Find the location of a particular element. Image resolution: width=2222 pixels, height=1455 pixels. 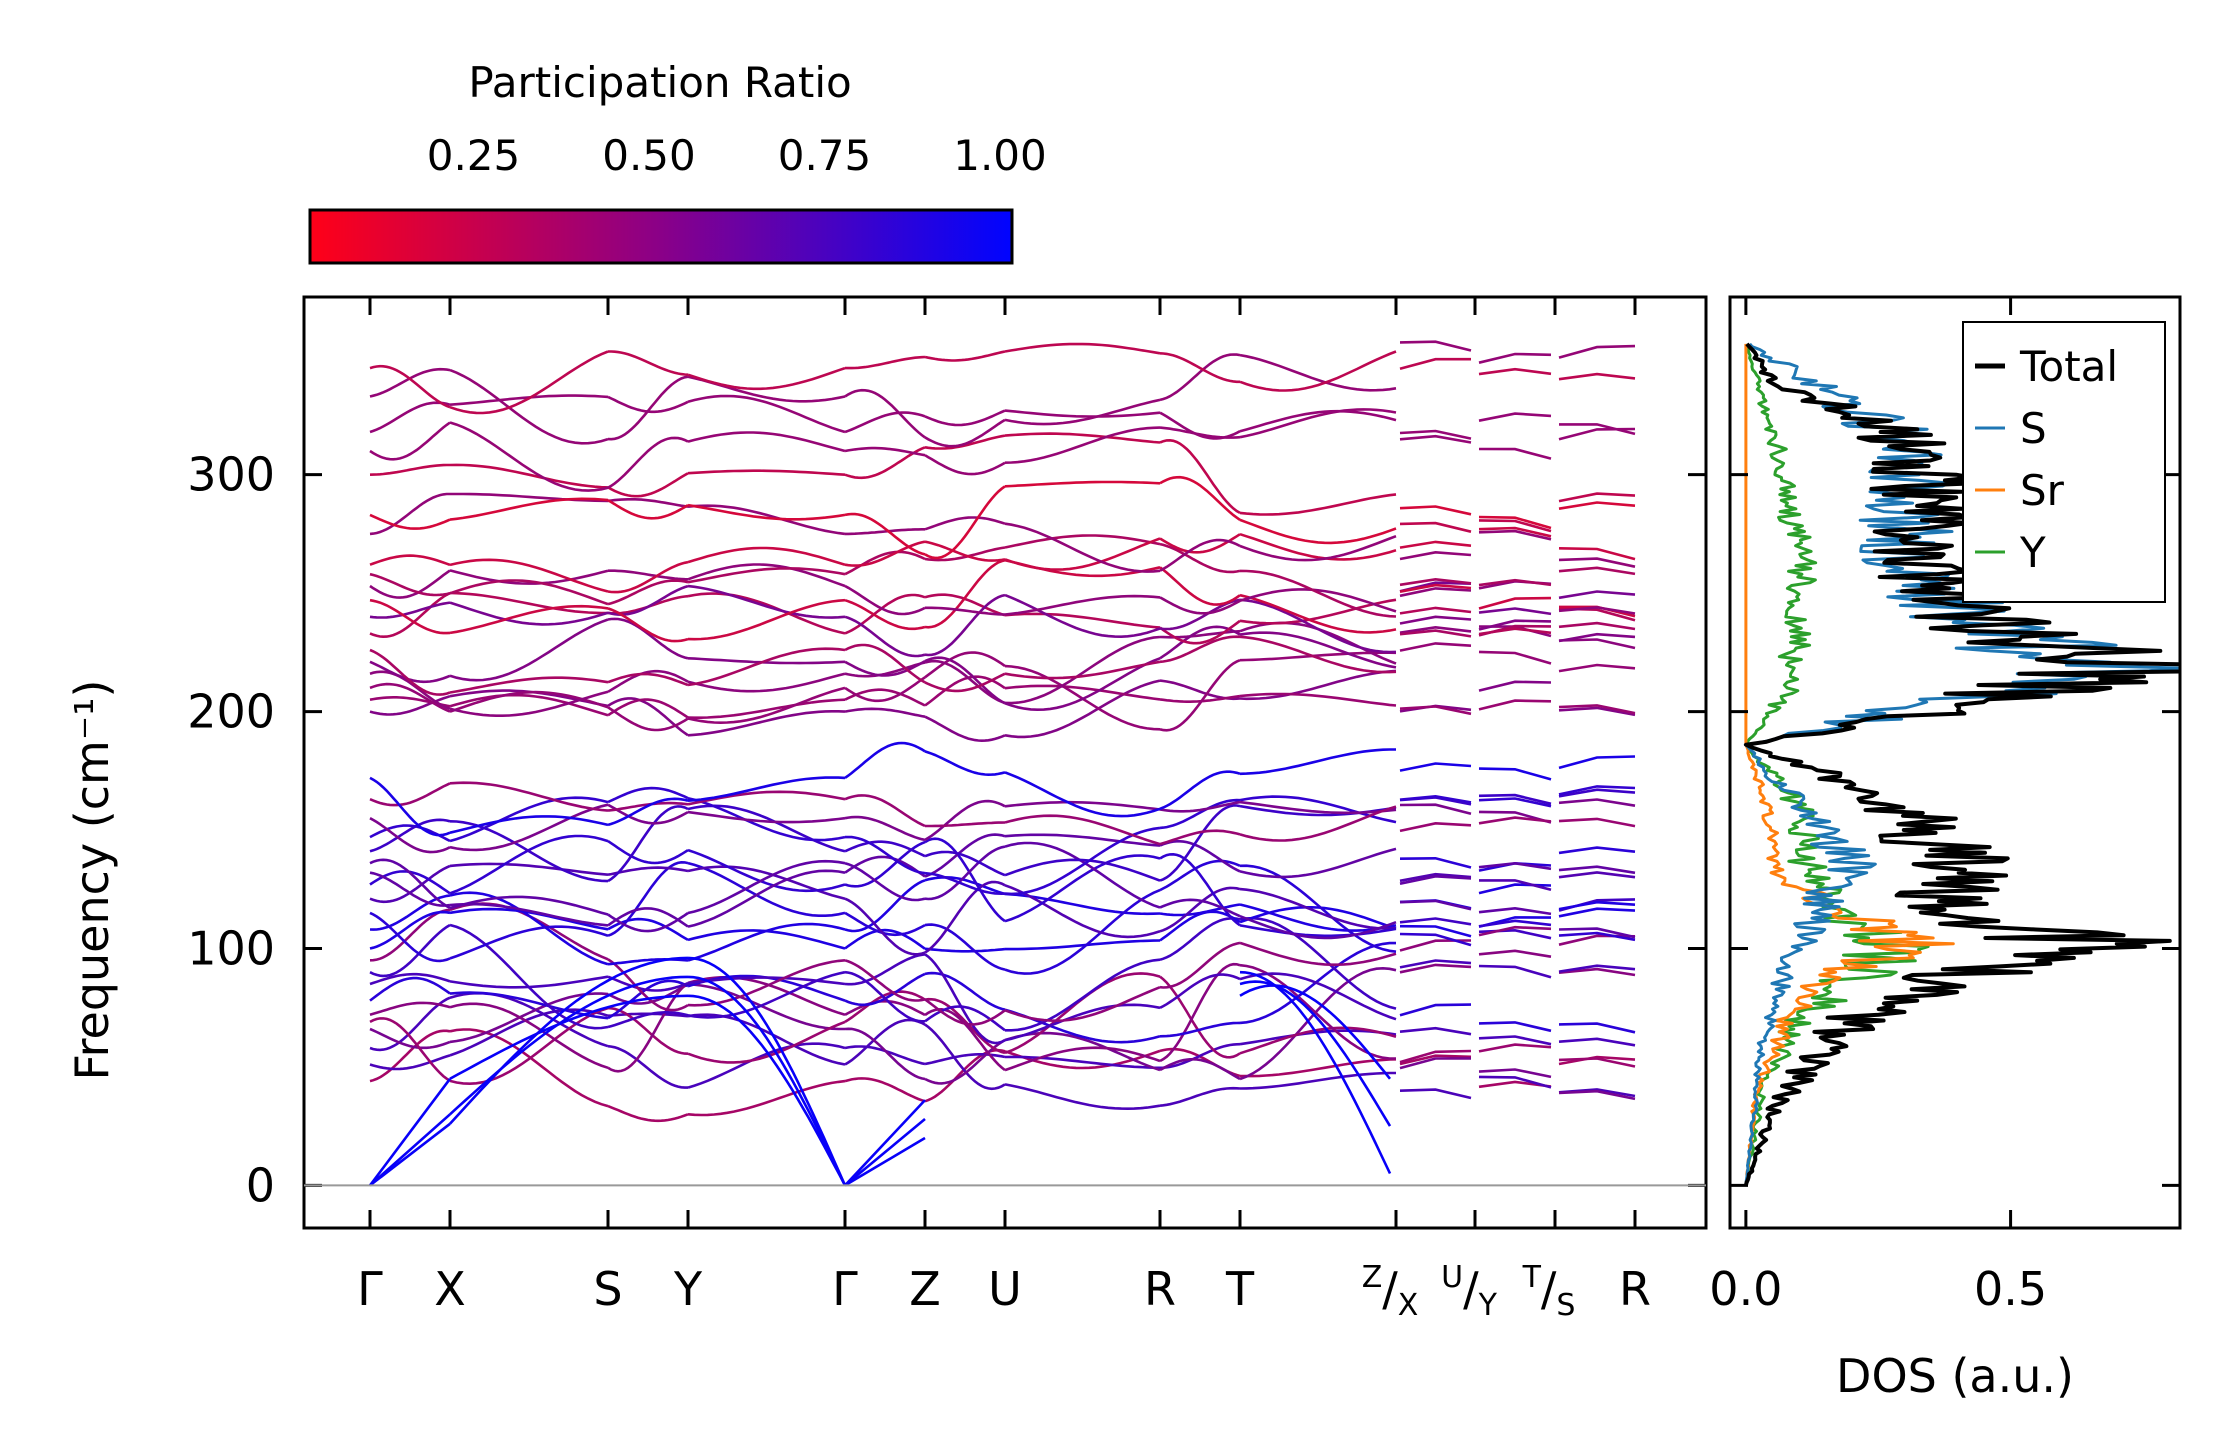

x-tick-label: R is located at coordinates (1160, 1289).